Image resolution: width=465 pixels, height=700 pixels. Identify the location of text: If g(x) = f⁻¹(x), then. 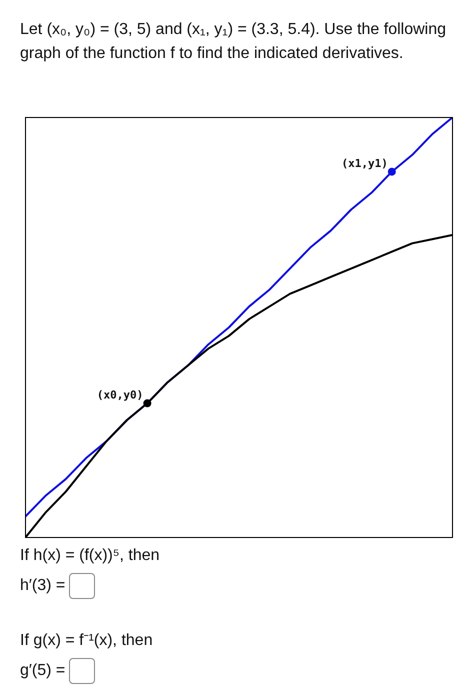
(86, 640).